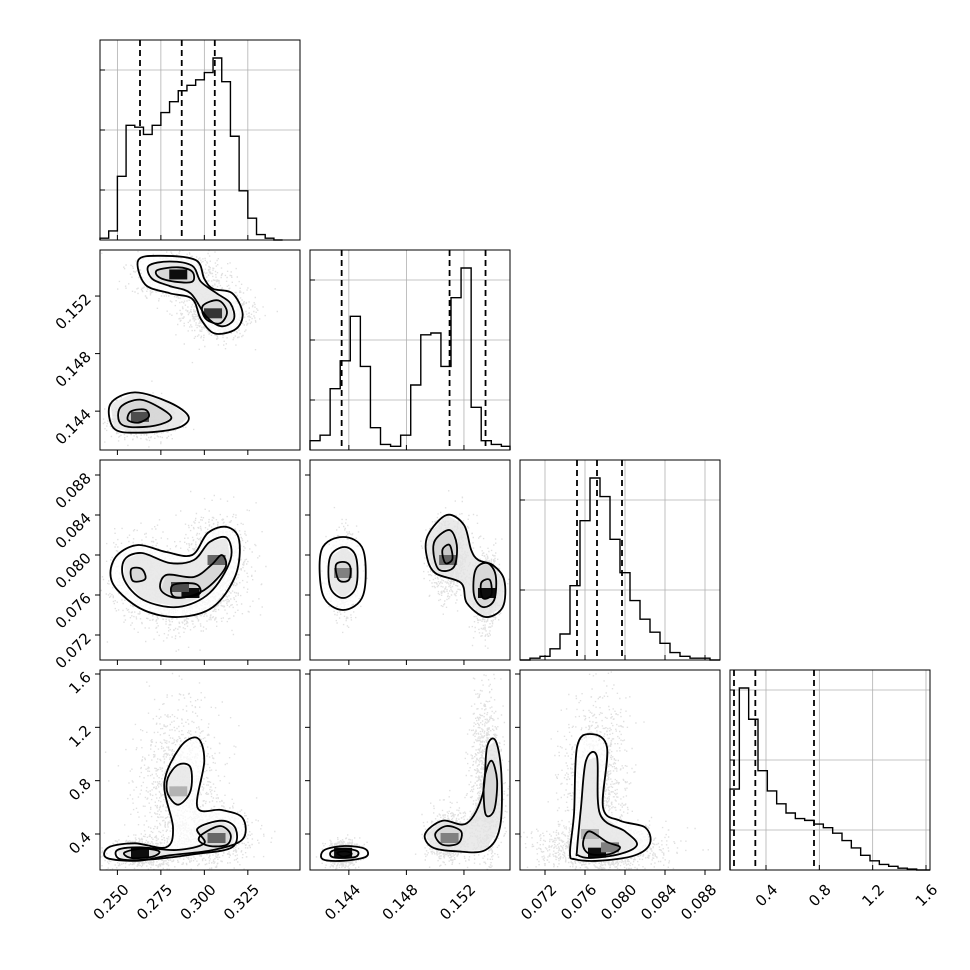  What do you see at coordinates (342, 902) in the screenshot?
I see `x-tick-label: 0.144` at bounding box center [342, 902].